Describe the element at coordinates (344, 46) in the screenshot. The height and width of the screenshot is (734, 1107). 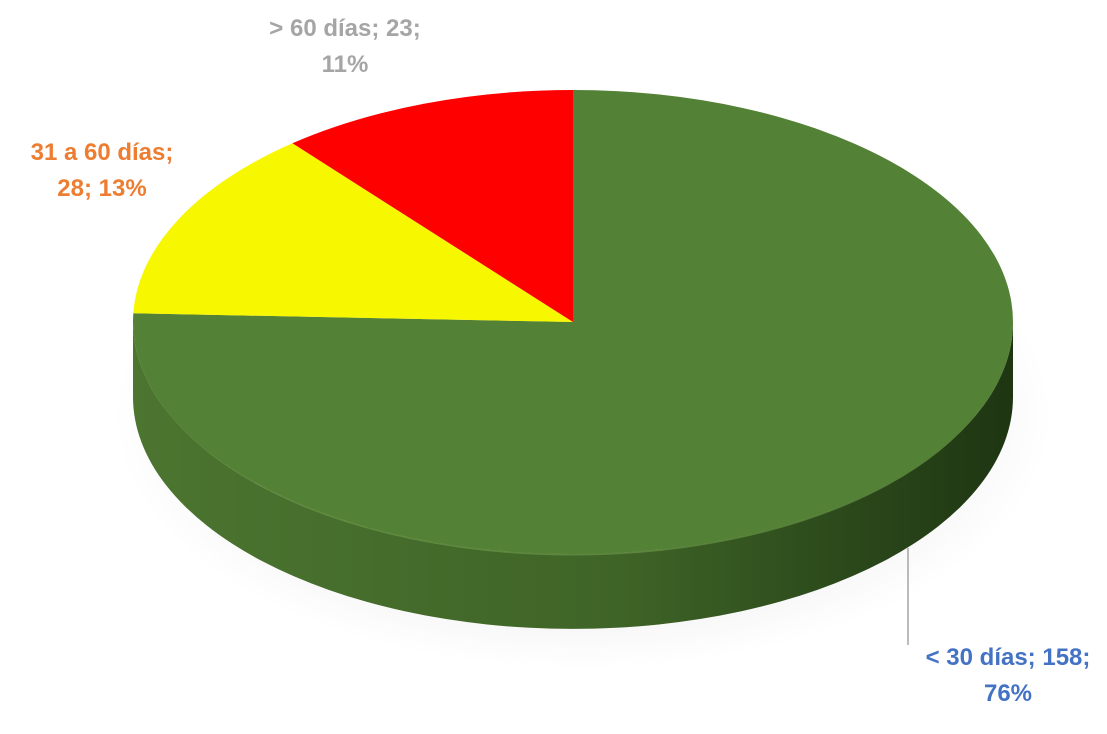
I see `data-label-gt-60-dias: > 60 días; 23; 11%` at that location.